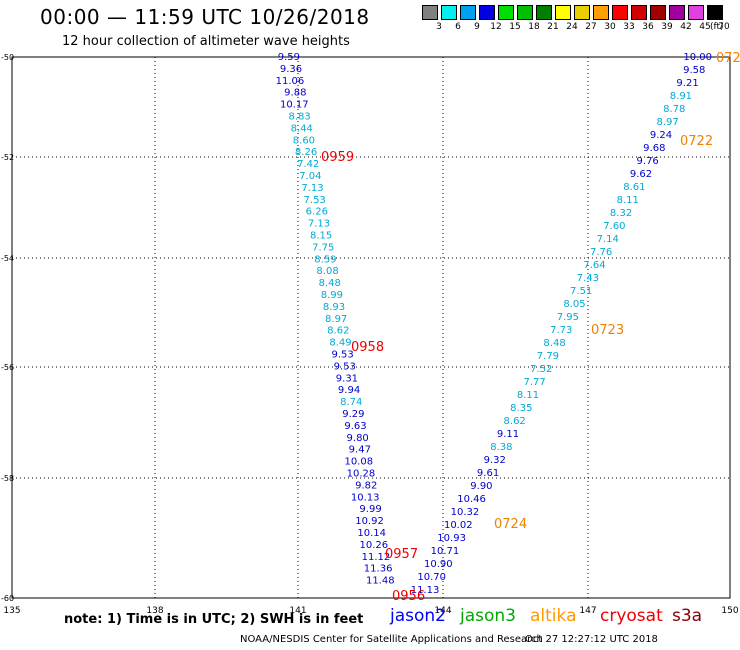 The image size is (740, 650). Describe the element at coordinates (205, 17) in the screenshot. I see `page-title: 00:00 — 11:59 UTC 10/26/2018` at that location.